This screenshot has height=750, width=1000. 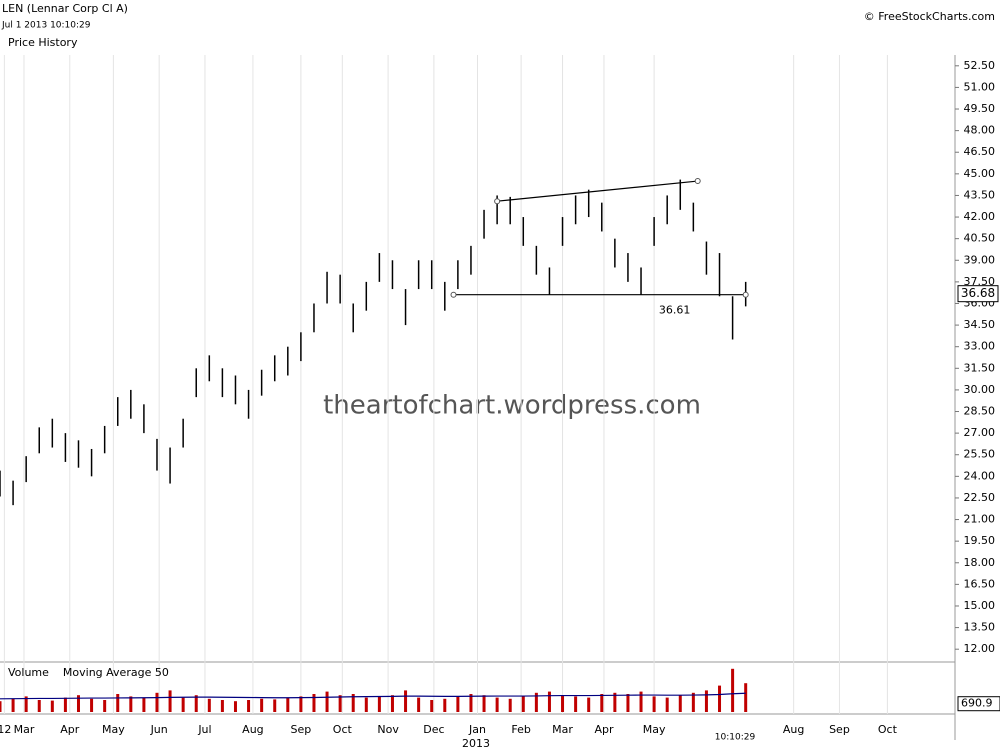 I want to click on y-tick-label: 28.50, so click(x=980, y=411).